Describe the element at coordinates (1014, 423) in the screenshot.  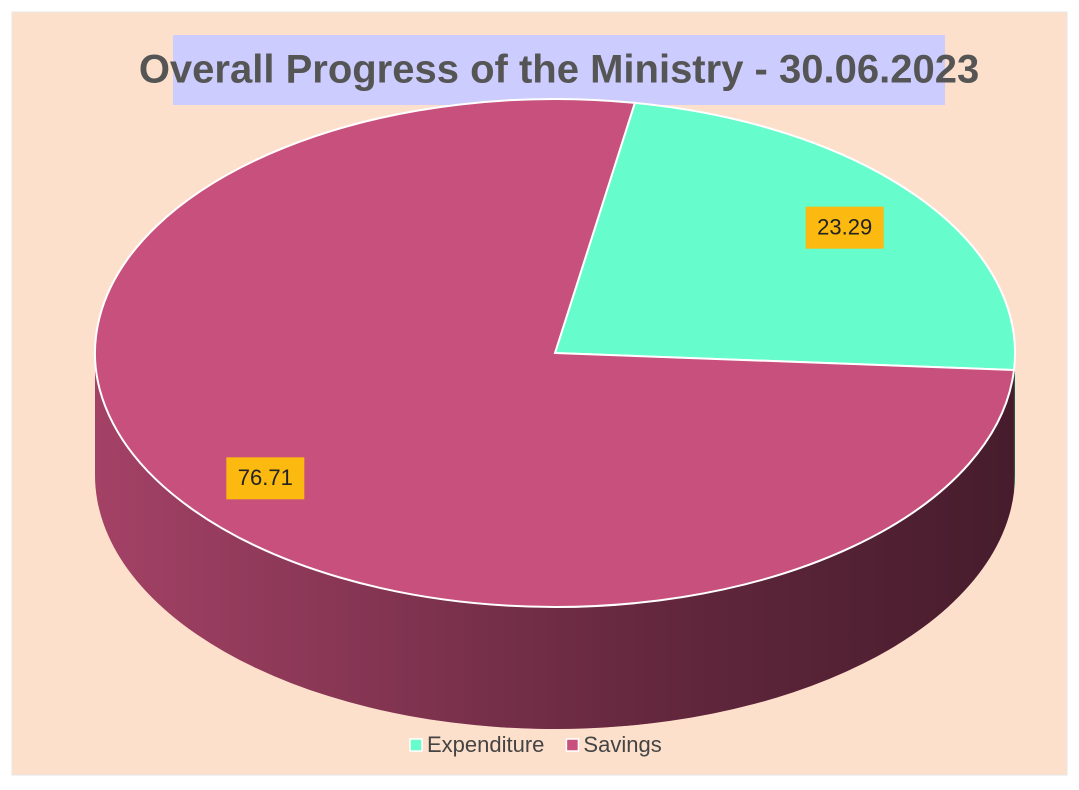
I see `pie-side-shade` at that location.